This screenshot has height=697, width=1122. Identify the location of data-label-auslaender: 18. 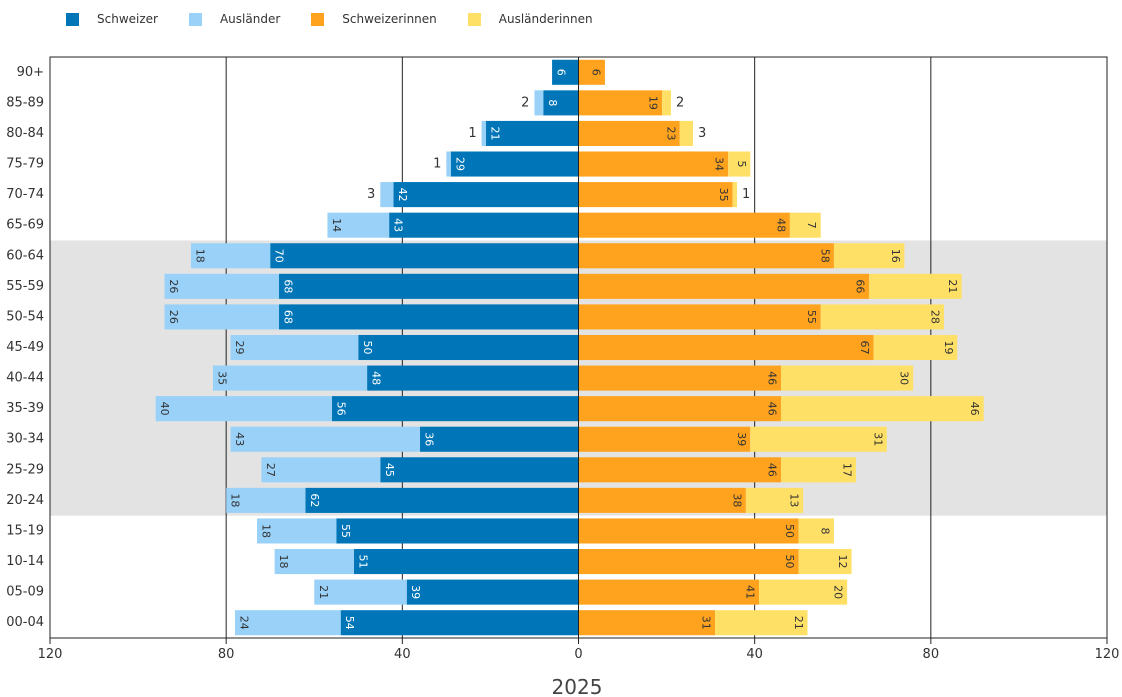
(283, 562).